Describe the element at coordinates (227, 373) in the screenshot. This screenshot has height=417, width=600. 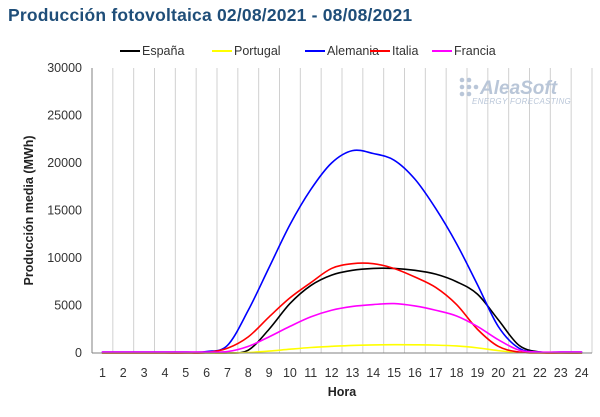
I see `x-tick-label: 7` at that location.